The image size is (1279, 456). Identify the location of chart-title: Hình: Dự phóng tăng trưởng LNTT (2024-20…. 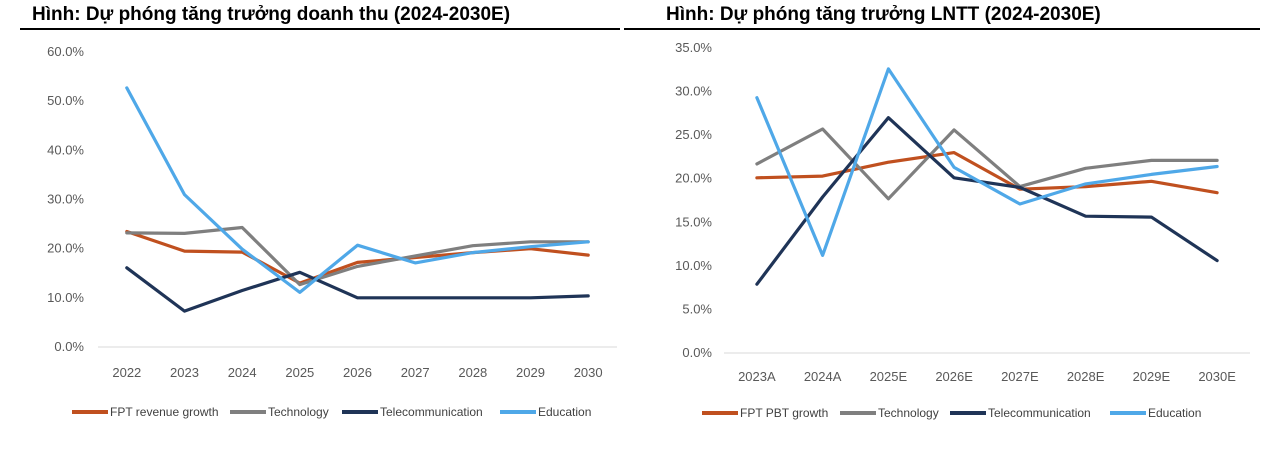
(883, 14).